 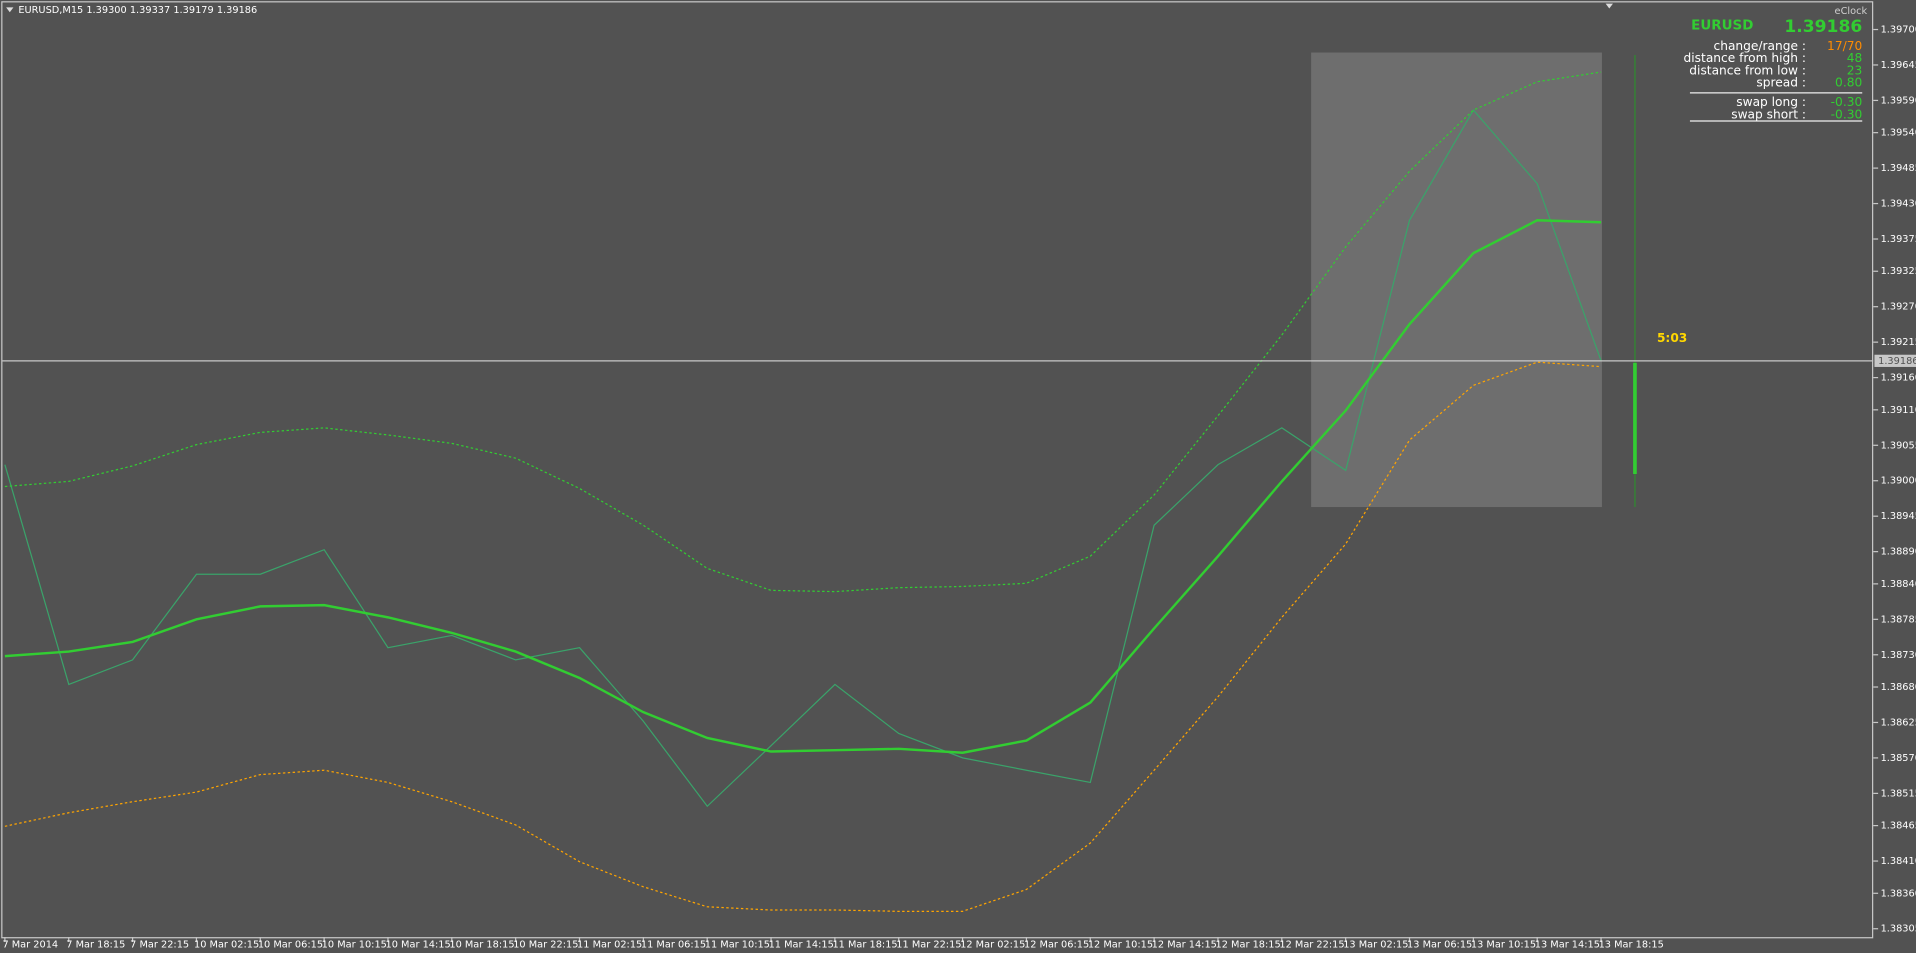 What do you see at coordinates (1898, 65) in the screenshot?
I see `y-tick-label: 1.39645` at bounding box center [1898, 65].